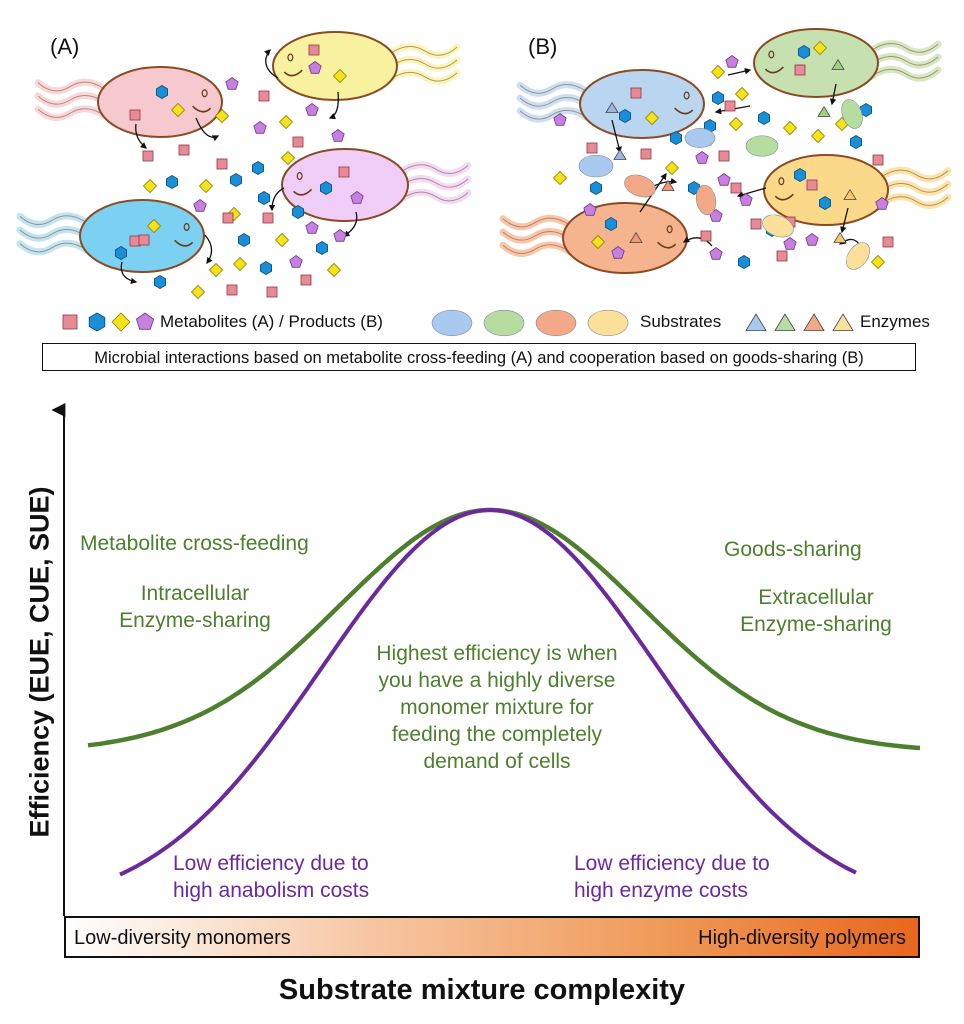  Describe the element at coordinates (816, 624) in the screenshot. I see `annotation-extracellular-line2: Enzyme-sharing` at that location.